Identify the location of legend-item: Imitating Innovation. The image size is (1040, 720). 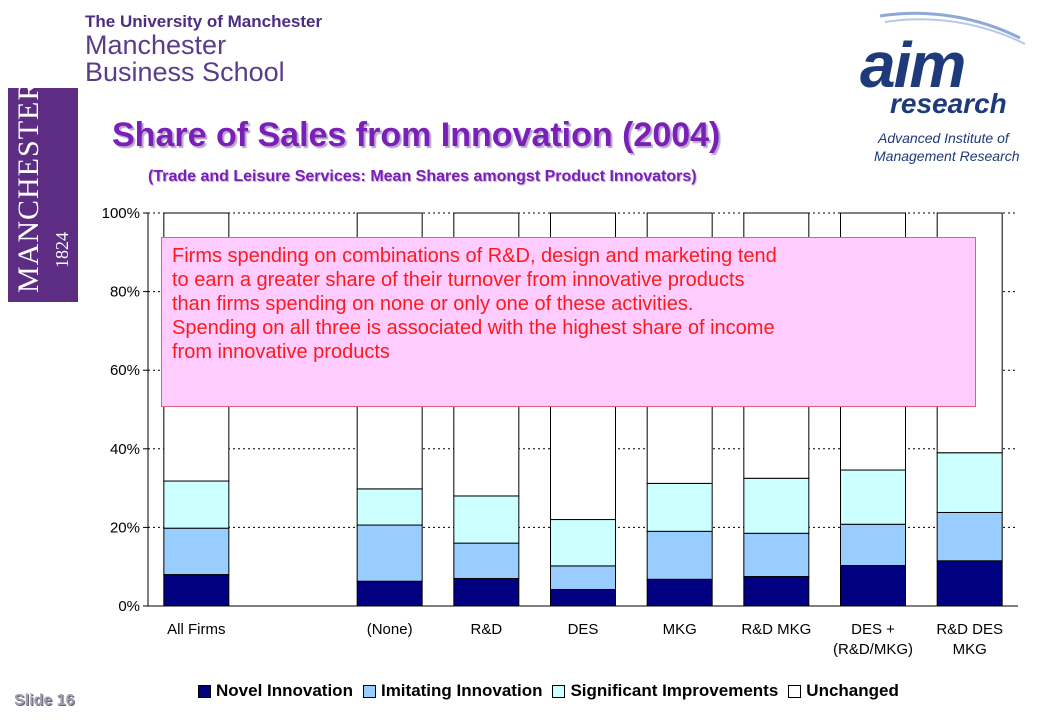
(452, 691).